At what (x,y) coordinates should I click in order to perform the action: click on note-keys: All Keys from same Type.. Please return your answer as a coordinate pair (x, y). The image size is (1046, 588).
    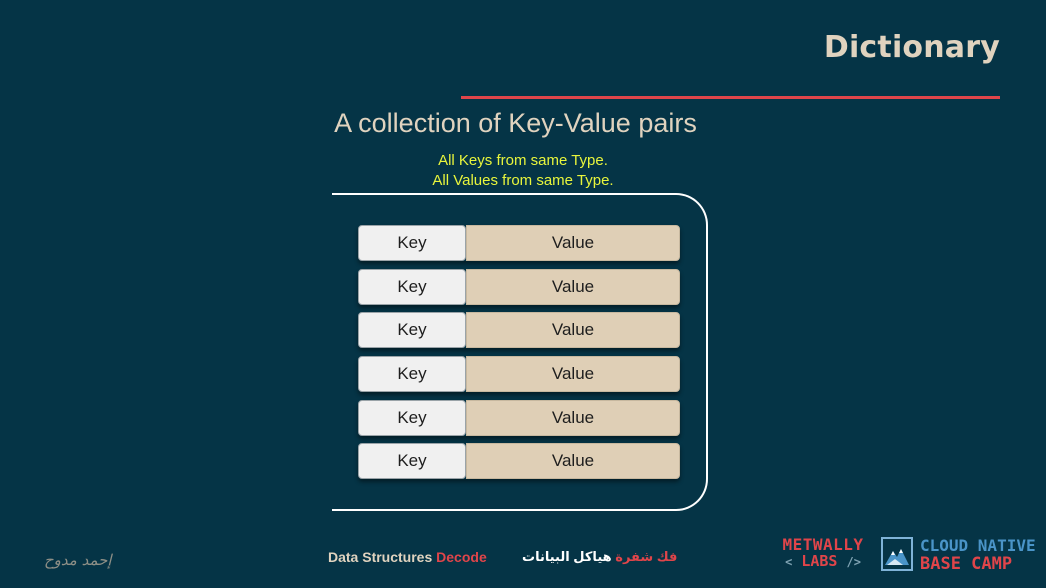
    Looking at the image, I should click on (523, 160).